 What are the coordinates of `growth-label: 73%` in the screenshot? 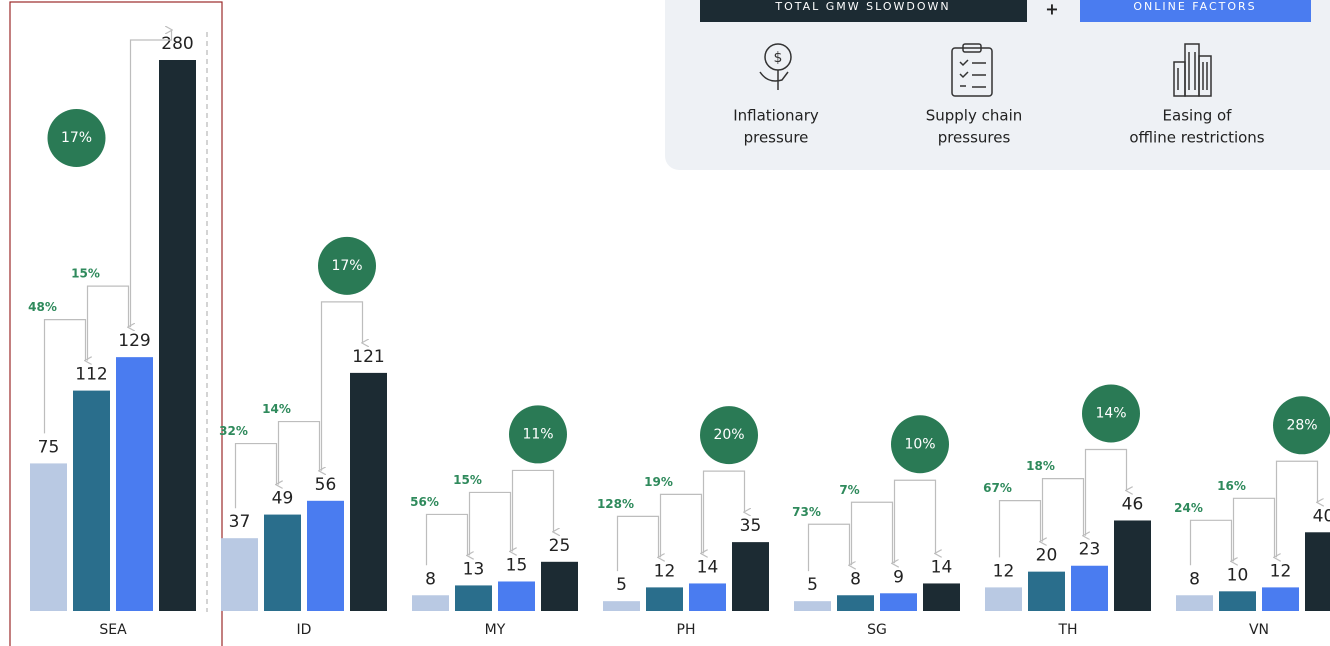 It's located at (806, 512).